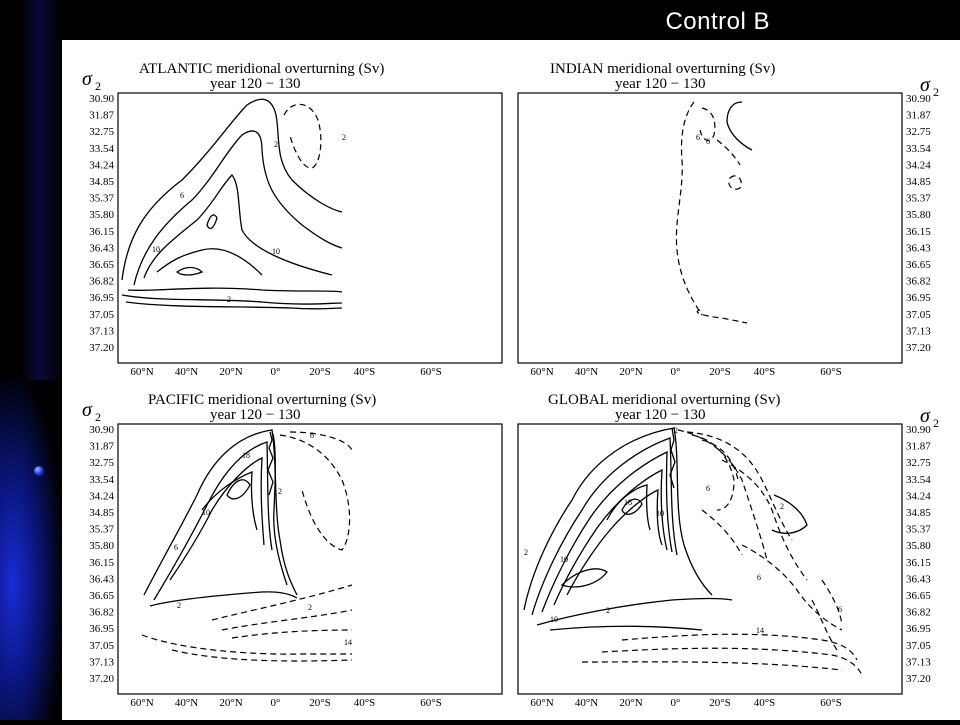 Image resolution: width=960 pixels, height=725 pixels. What do you see at coordinates (98, 417) in the screenshot?
I see `sigma-subscript-left-bottom: 2` at bounding box center [98, 417].